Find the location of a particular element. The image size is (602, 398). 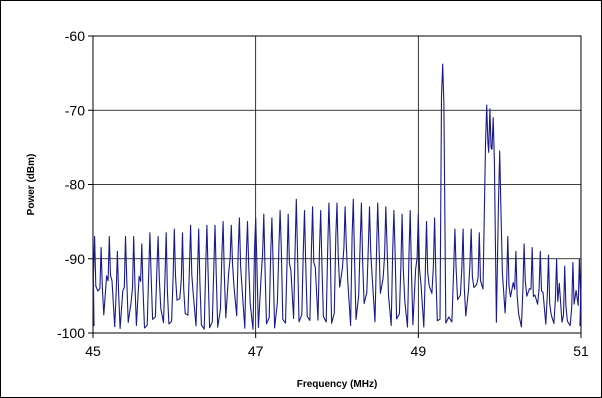

x-tick-label: 47 is located at coordinates (256, 351).